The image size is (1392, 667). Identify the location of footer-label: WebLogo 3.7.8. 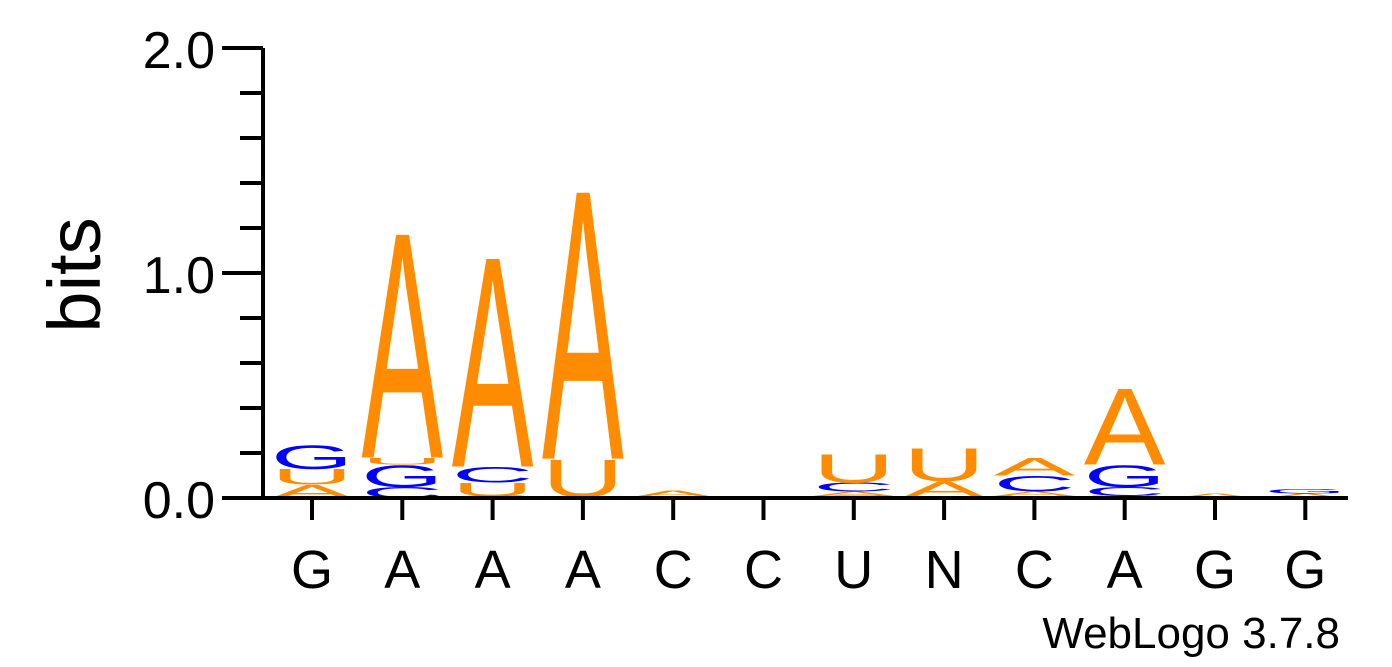
(1191, 633).